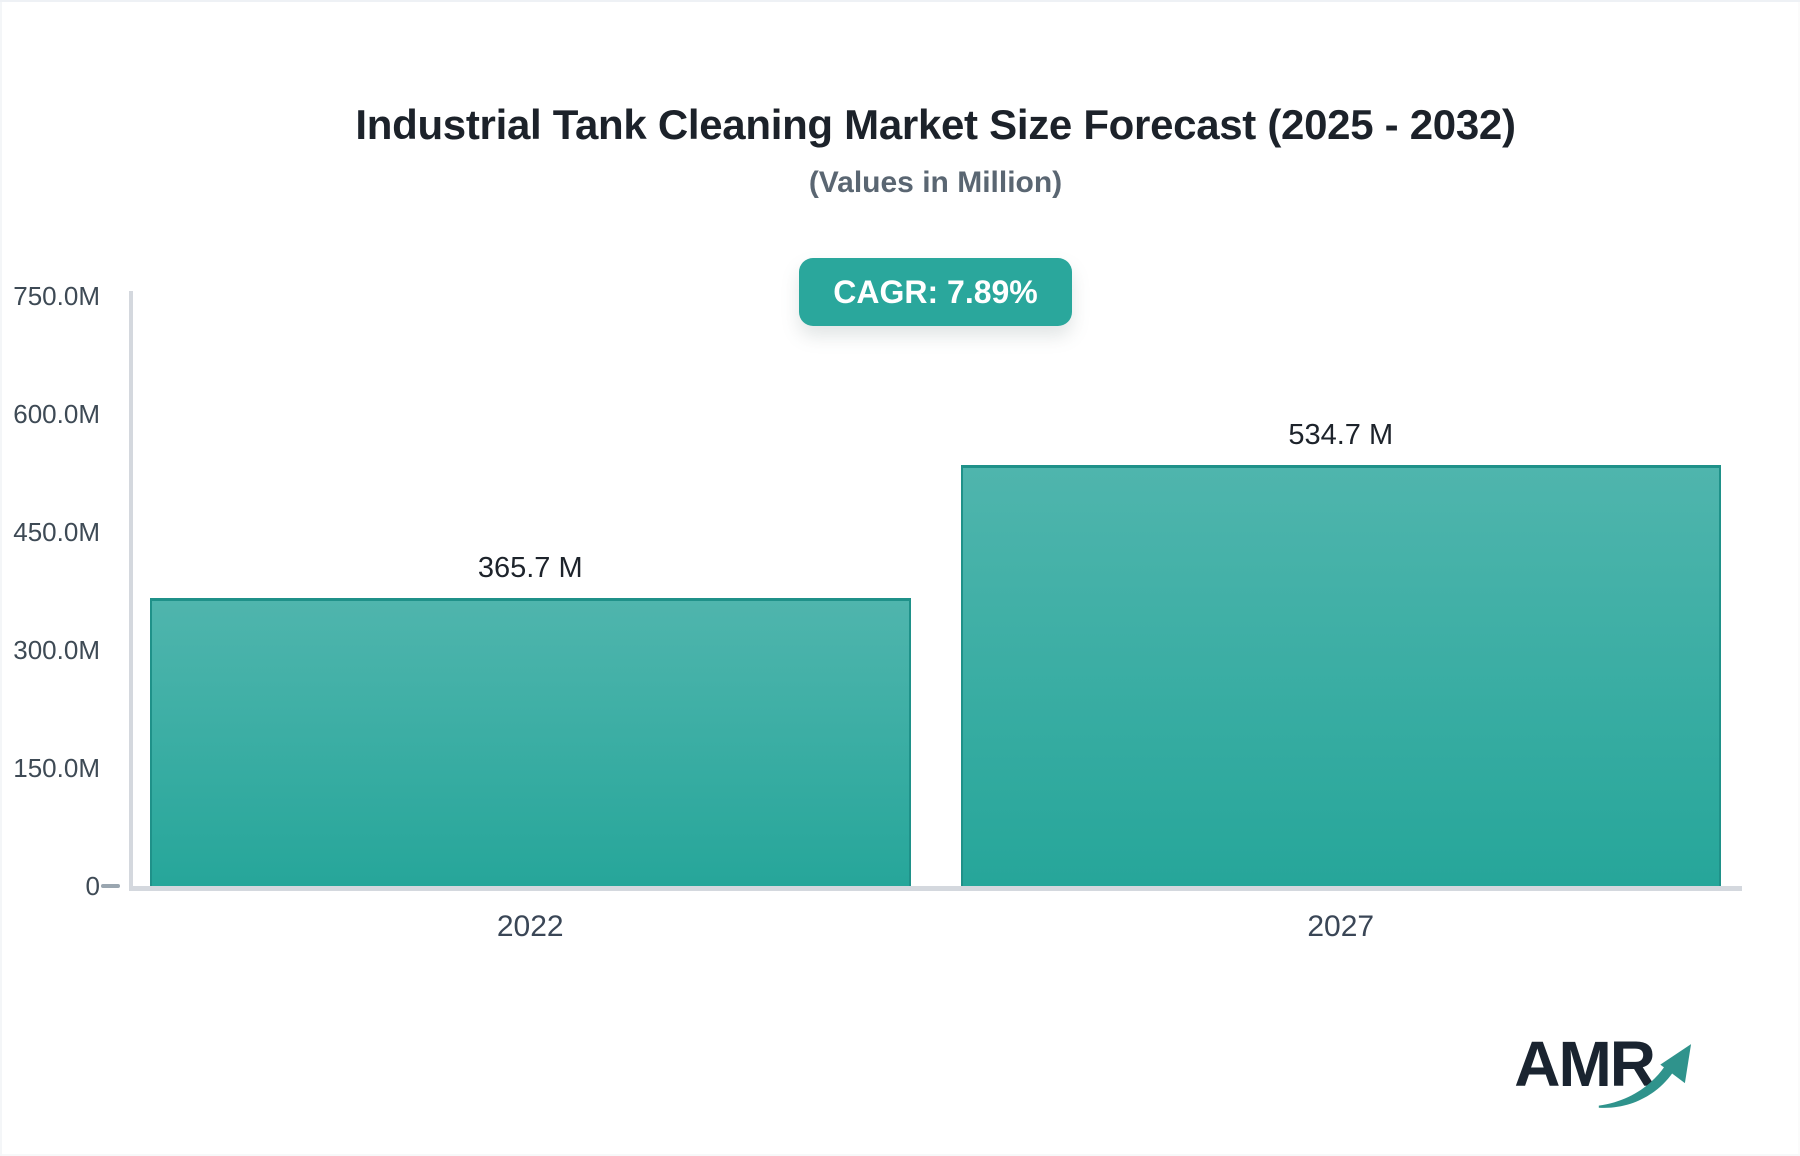 The image size is (1800, 1156). I want to click on y-axis-label: 150.0M, so click(56, 768).